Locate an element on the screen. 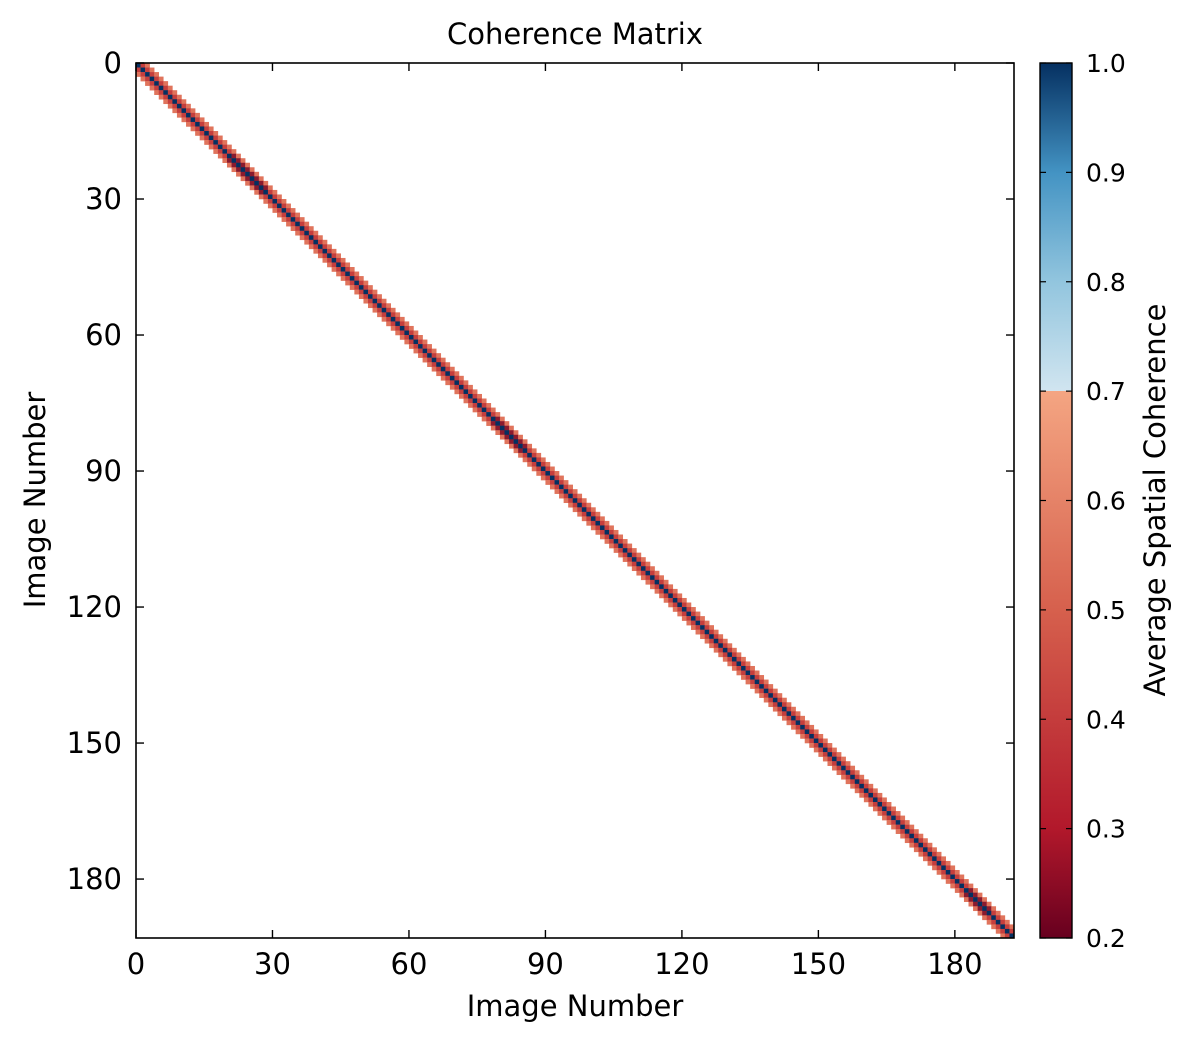 The width and height of the screenshot is (1194, 1045). x-tick-label: 60 is located at coordinates (409, 964).